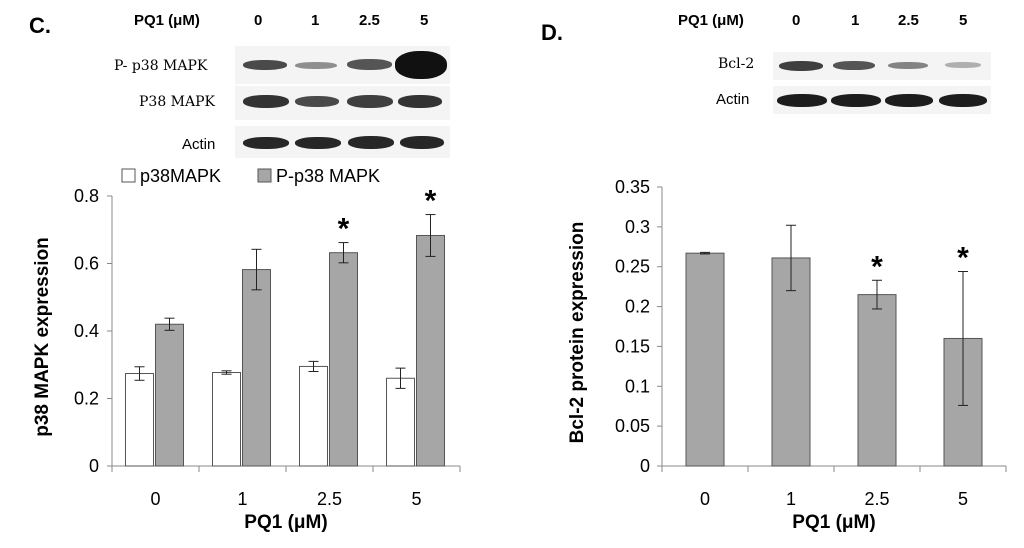  I want to click on blot-c-lane-label: 1, so click(315, 20).